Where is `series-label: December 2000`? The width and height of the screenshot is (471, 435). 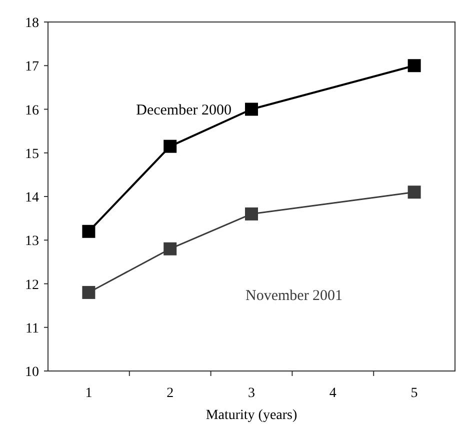
series-label: December 2000 is located at coordinates (184, 110).